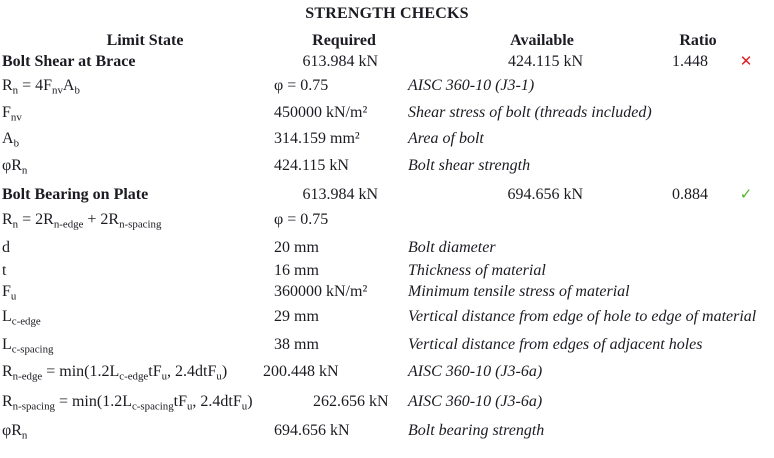  I want to click on required-value: 360000 kN/m², so click(321, 291).